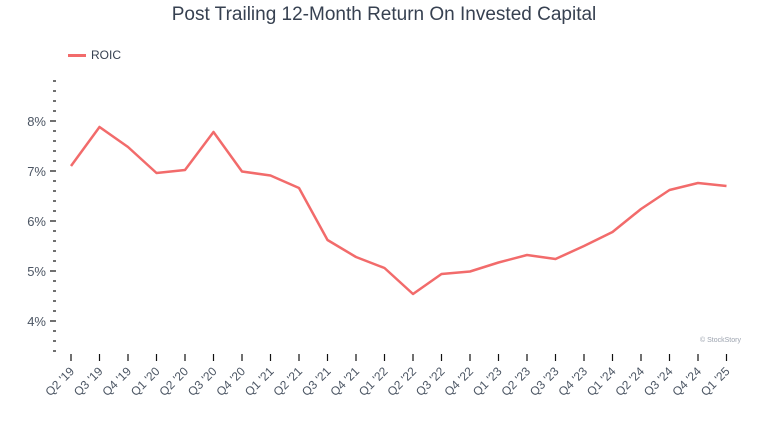 The width and height of the screenshot is (768, 432). Describe the element at coordinates (344, 381) in the screenshot. I see `x-tick-label: Q4 '21` at that location.